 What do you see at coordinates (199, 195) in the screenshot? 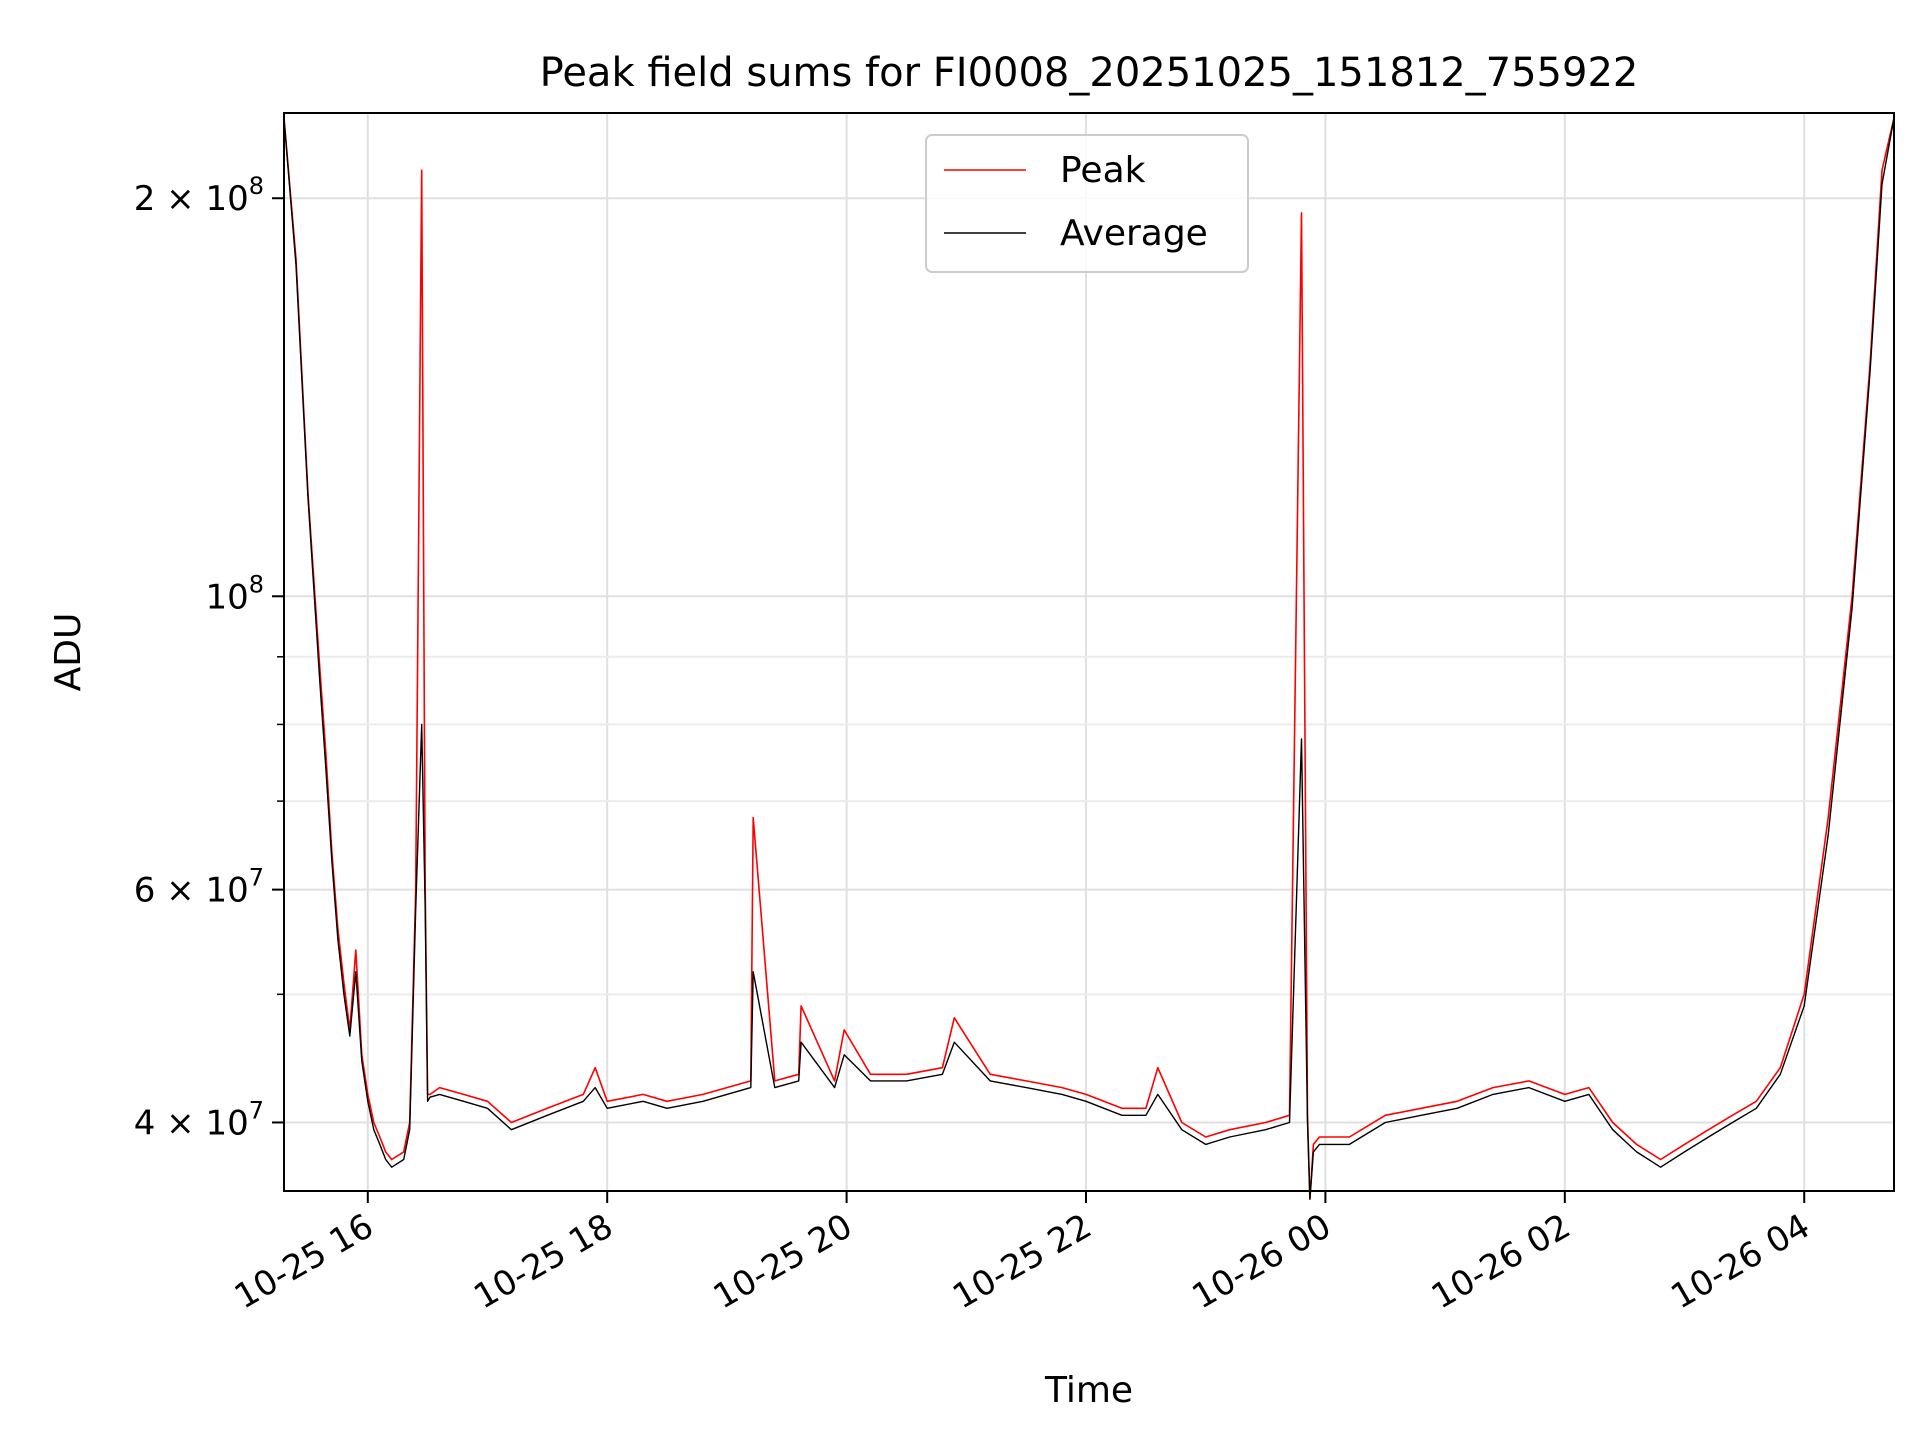
I see `y-tick-label: 2 × 108` at bounding box center [199, 195].